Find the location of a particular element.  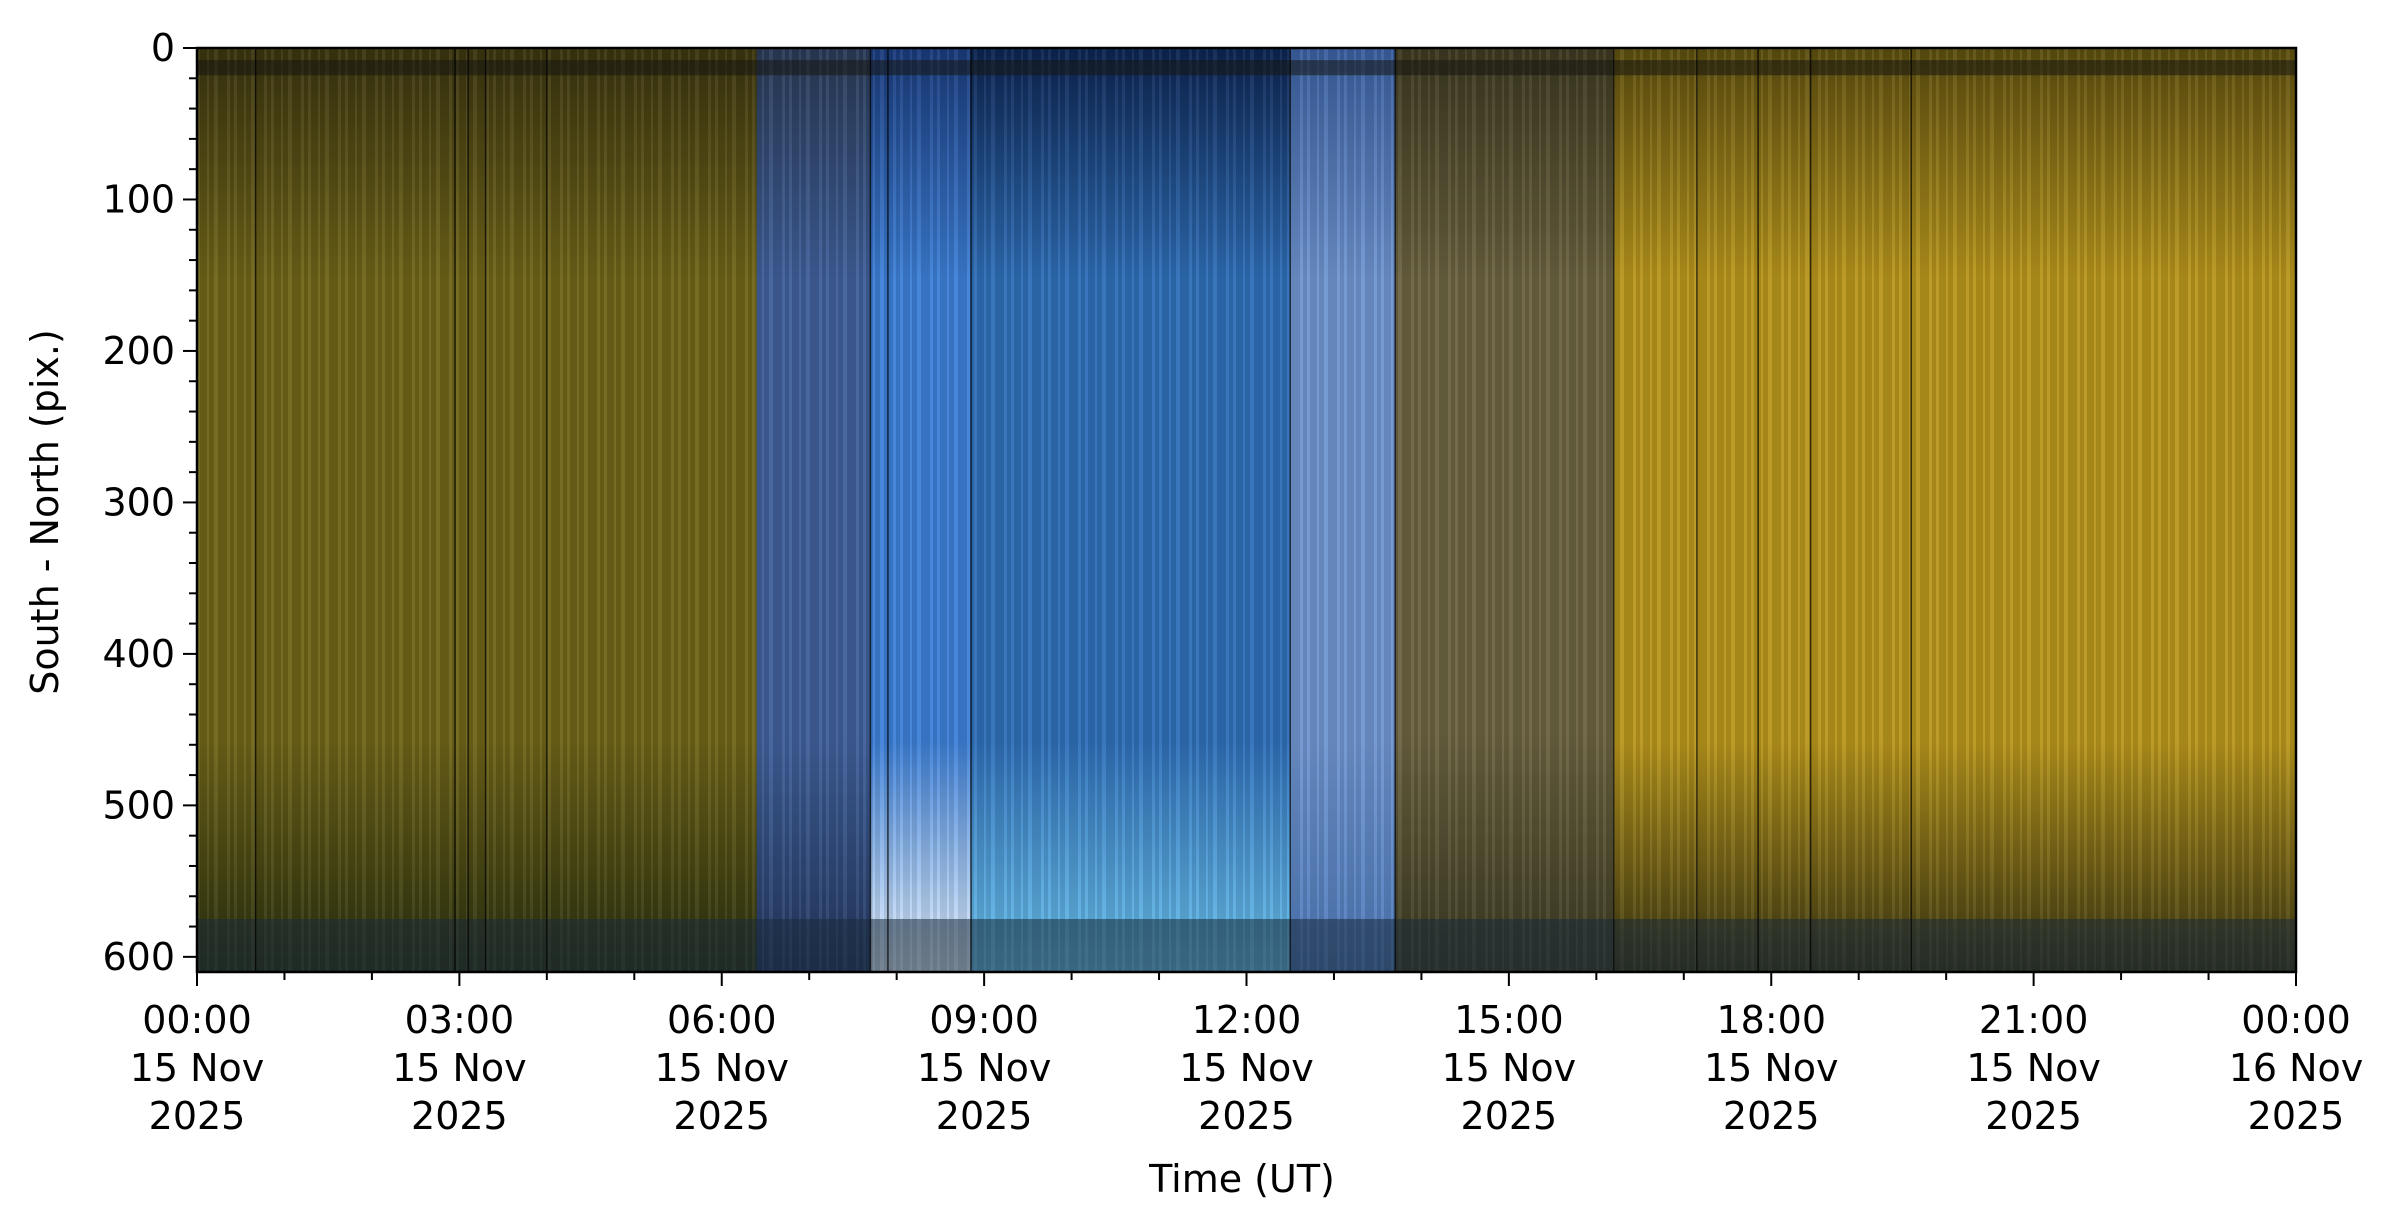

y-tick-label: 400 is located at coordinates (138, 654).